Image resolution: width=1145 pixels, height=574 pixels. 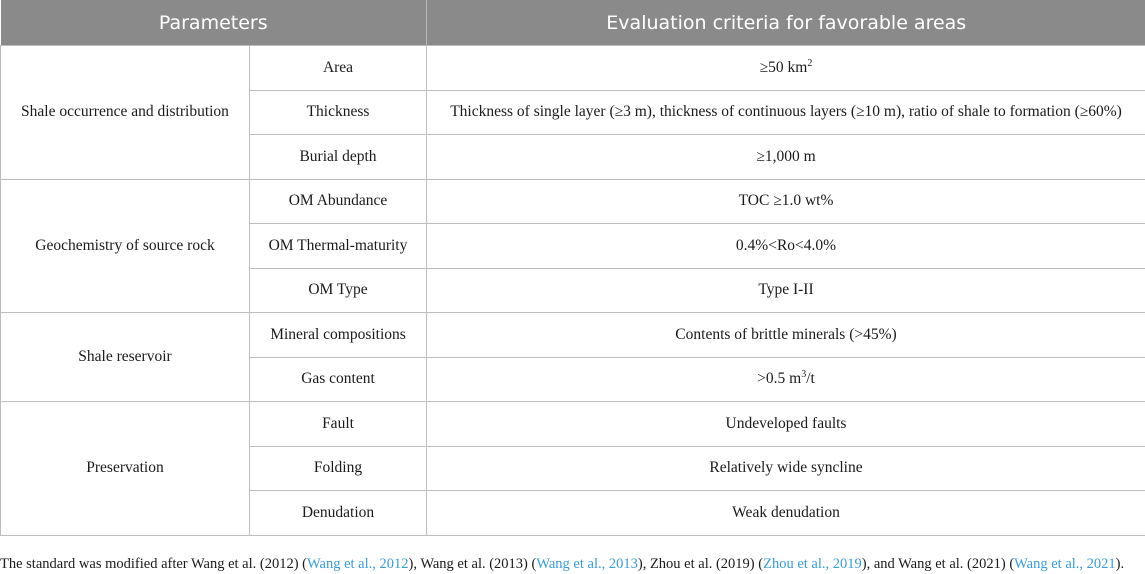 I want to click on criteria-cell: Undeveloped faults, so click(x=785, y=424).